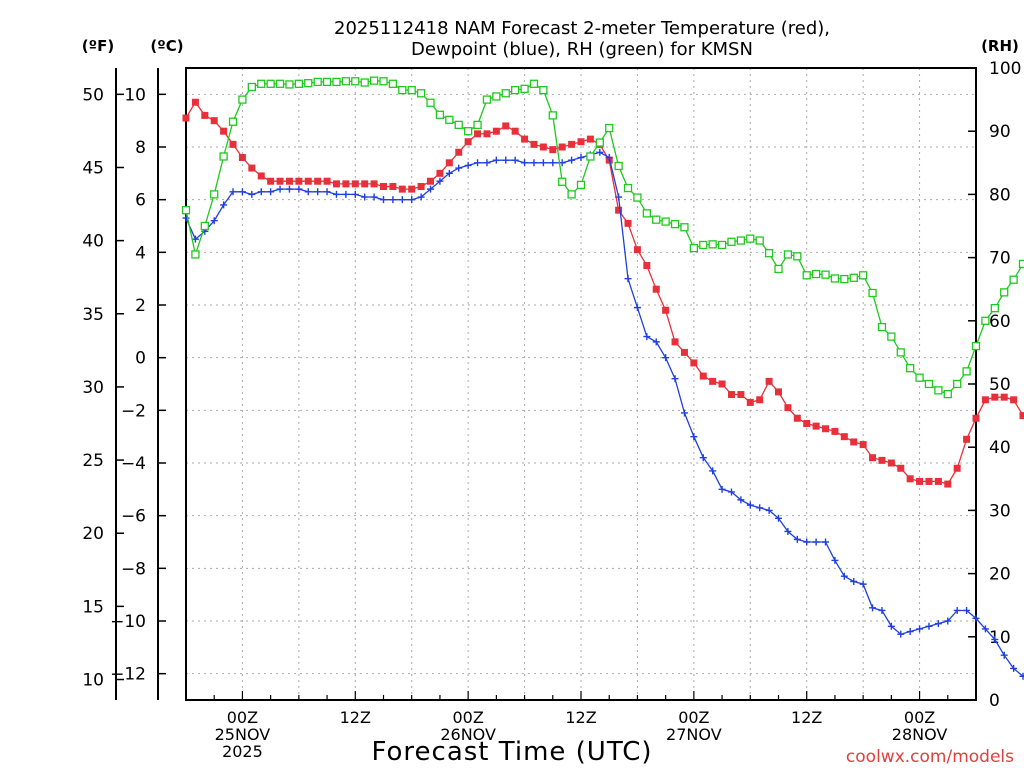 Image resolution: width=1024 pixels, height=768 pixels. What do you see at coordinates (582, 49) in the screenshot?
I see `chart-title-line-2: Dewpoint (blue), RH (green) for KMSN` at bounding box center [582, 49].